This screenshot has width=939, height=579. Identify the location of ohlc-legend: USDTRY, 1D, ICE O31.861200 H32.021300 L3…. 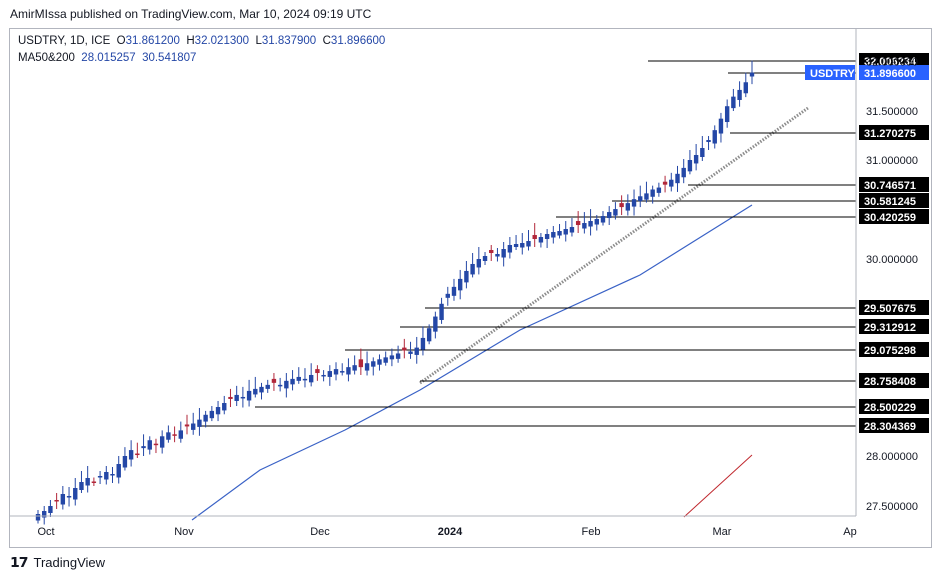
(201, 41).